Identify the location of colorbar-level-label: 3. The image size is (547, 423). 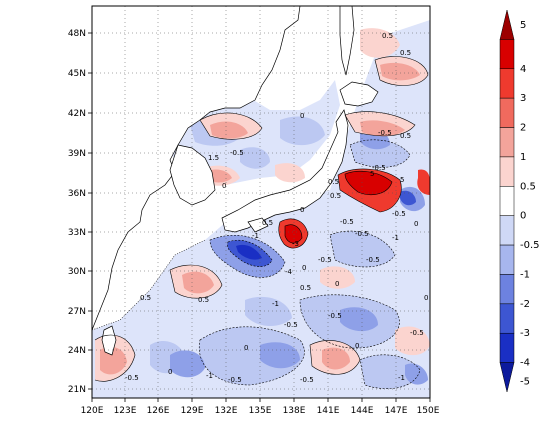
(523, 98).